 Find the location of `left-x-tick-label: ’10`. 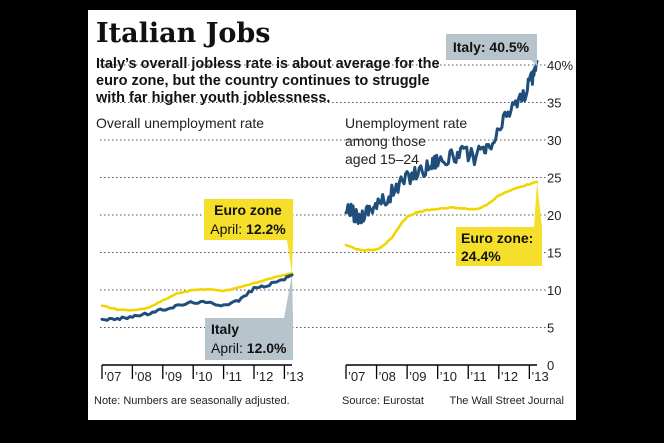

left-x-tick-label: ’10 is located at coordinates (203, 376).